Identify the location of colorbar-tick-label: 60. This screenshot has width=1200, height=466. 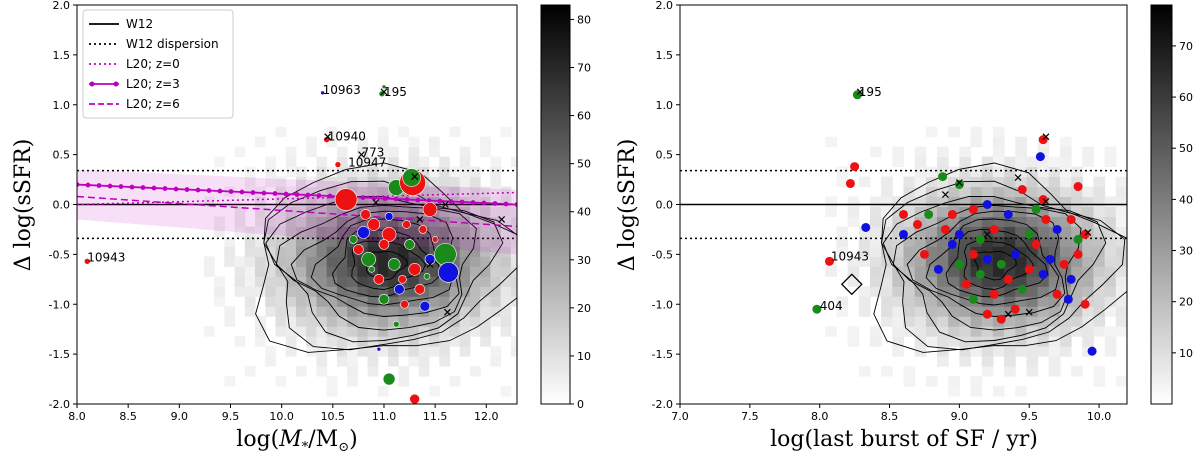
(1186, 97).